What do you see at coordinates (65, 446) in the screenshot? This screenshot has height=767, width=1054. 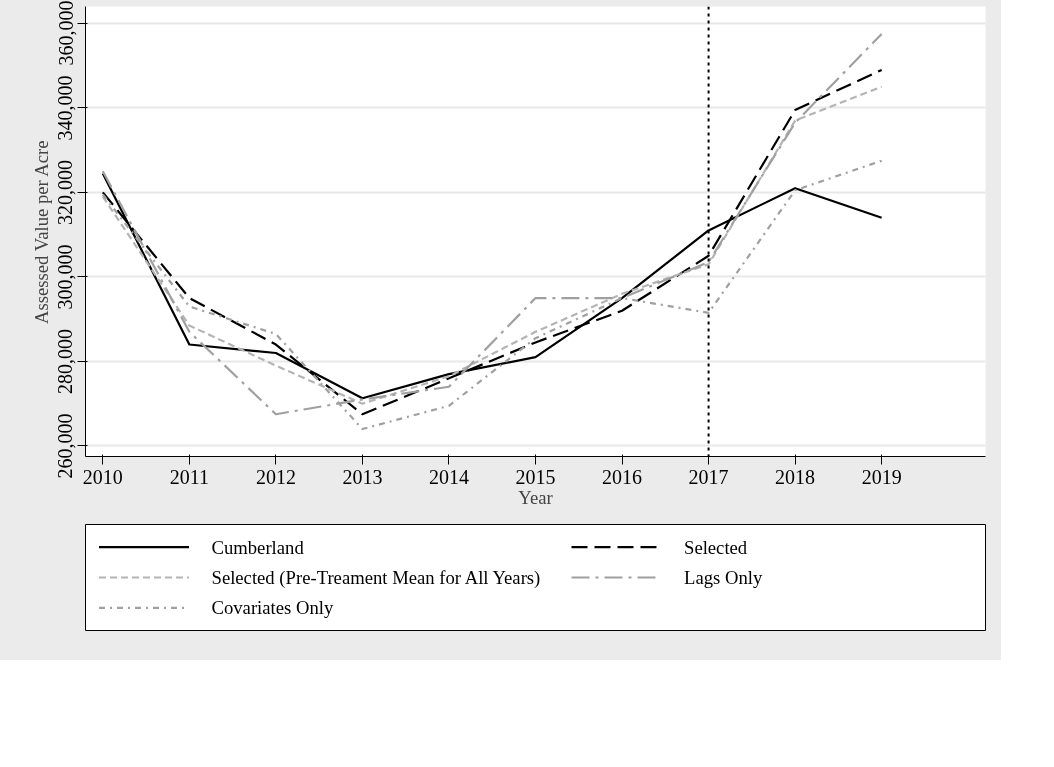 I see `y-tick-label: 260,000` at bounding box center [65, 446].